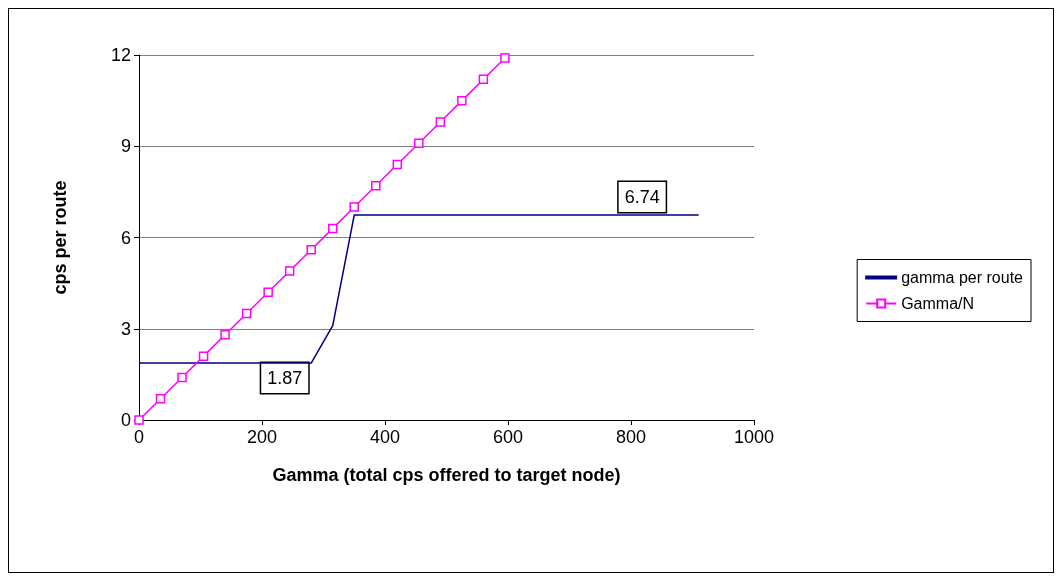 This screenshot has height=581, width=1062. What do you see at coordinates (508, 437) in the screenshot?
I see `x-tick-label: 600` at bounding box center [508, 437].